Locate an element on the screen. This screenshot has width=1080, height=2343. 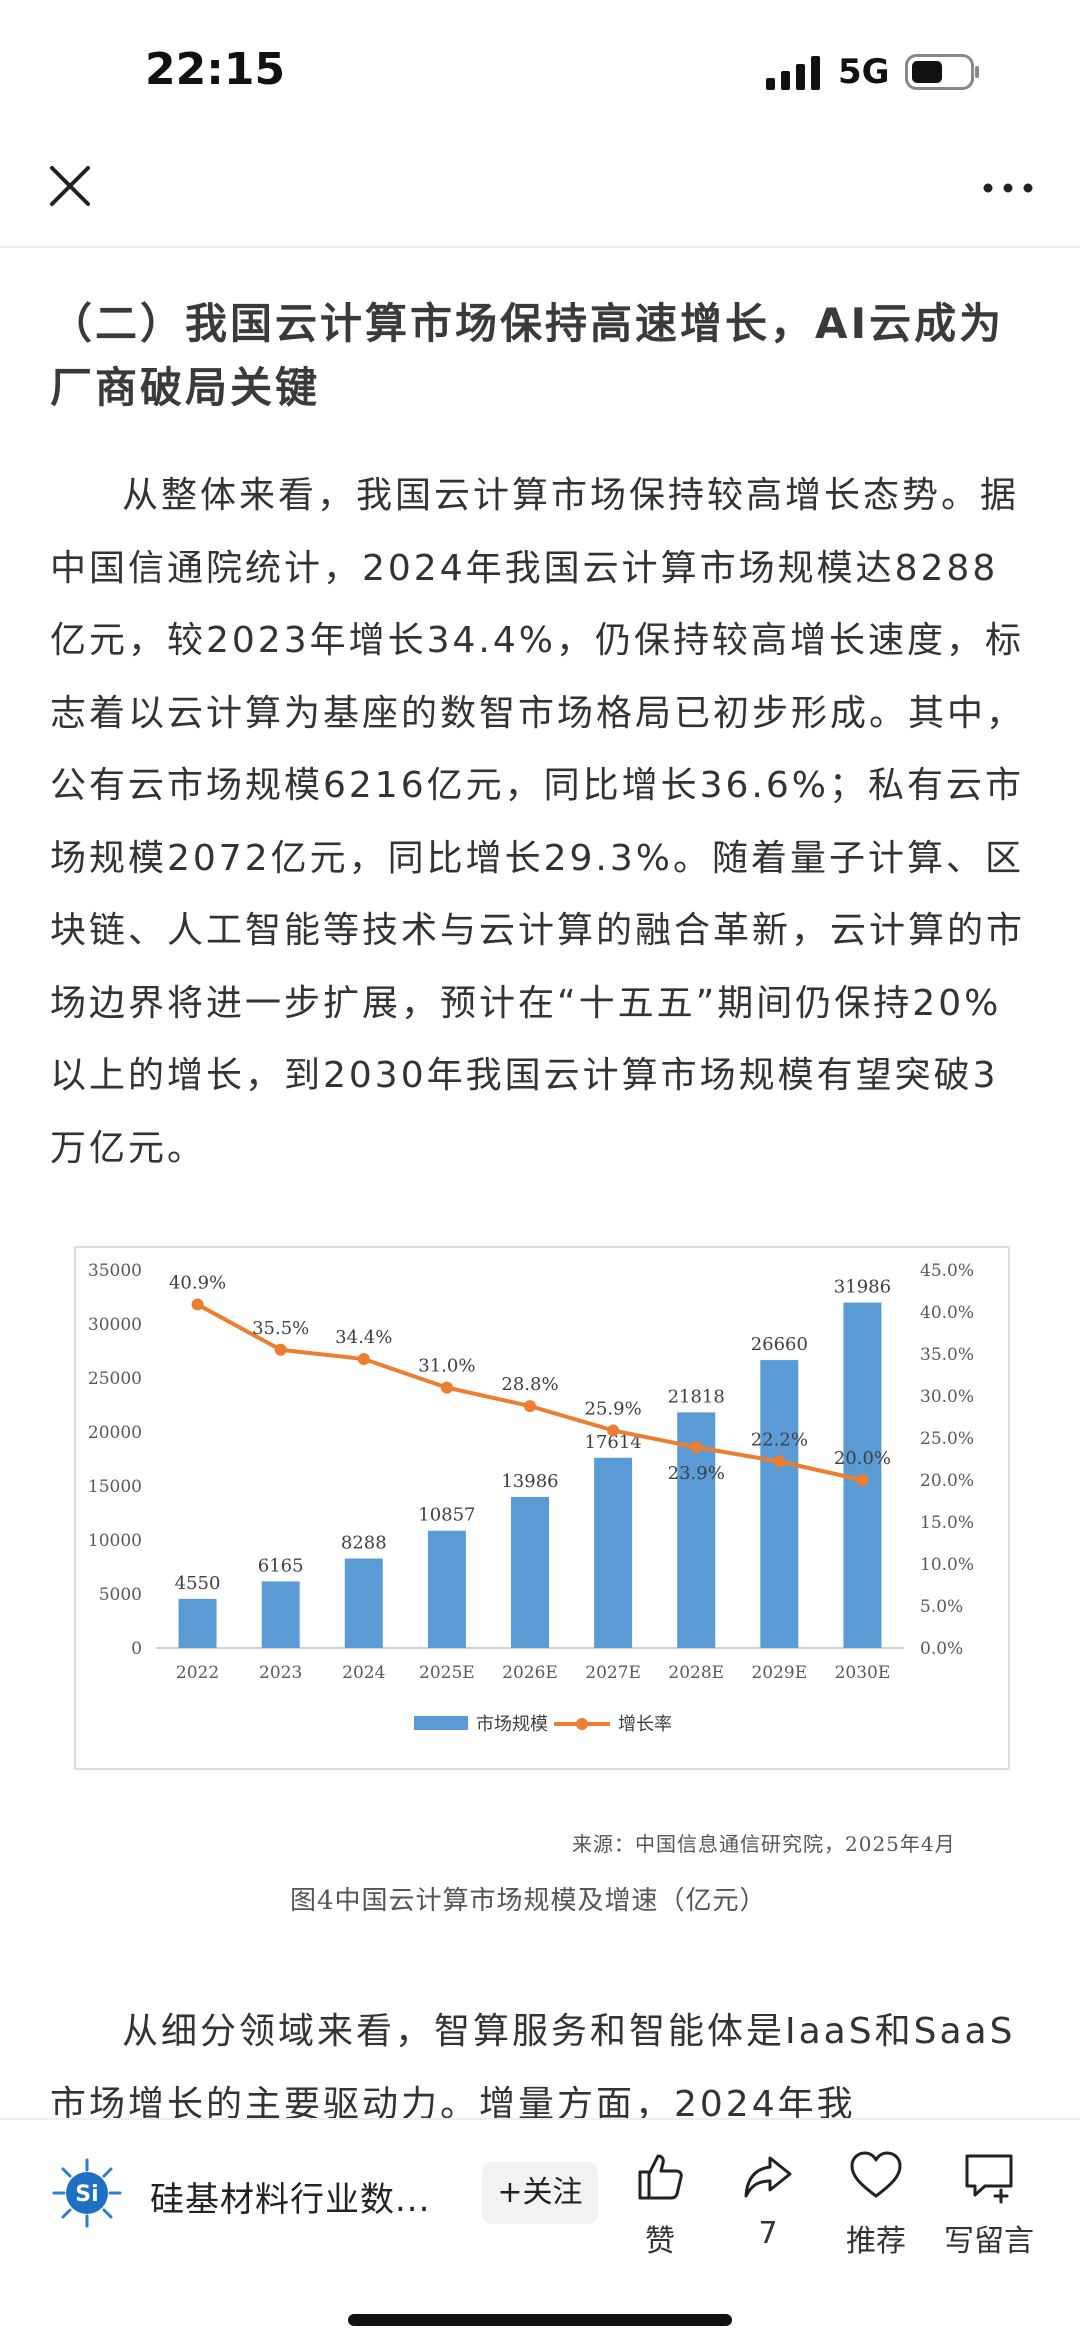
growth-rate-label: 28.8% is located at coordinates (529, 1384).